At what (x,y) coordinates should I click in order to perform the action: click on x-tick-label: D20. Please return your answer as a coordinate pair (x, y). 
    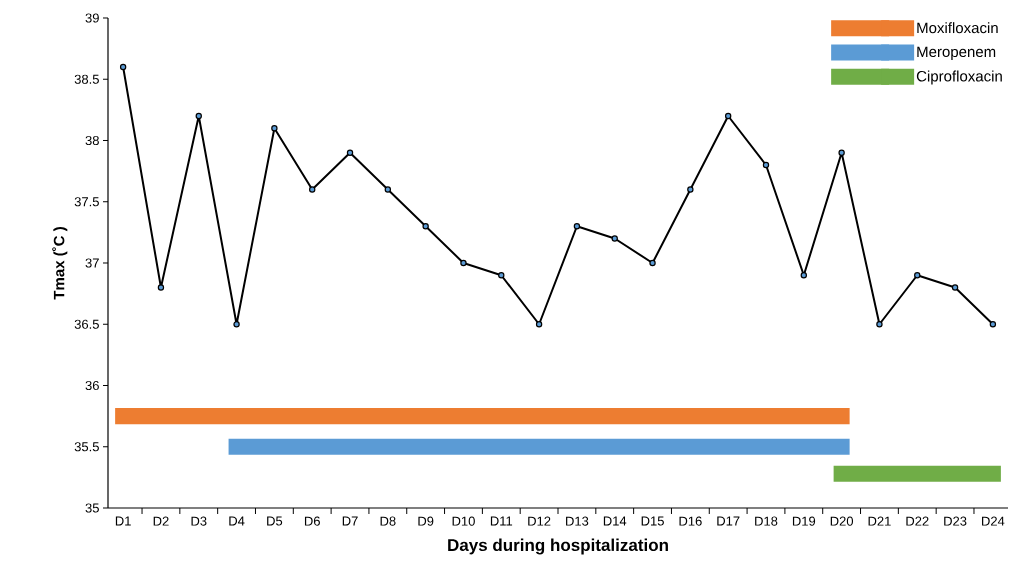
    Looking at the image, I should click on (842, 521).